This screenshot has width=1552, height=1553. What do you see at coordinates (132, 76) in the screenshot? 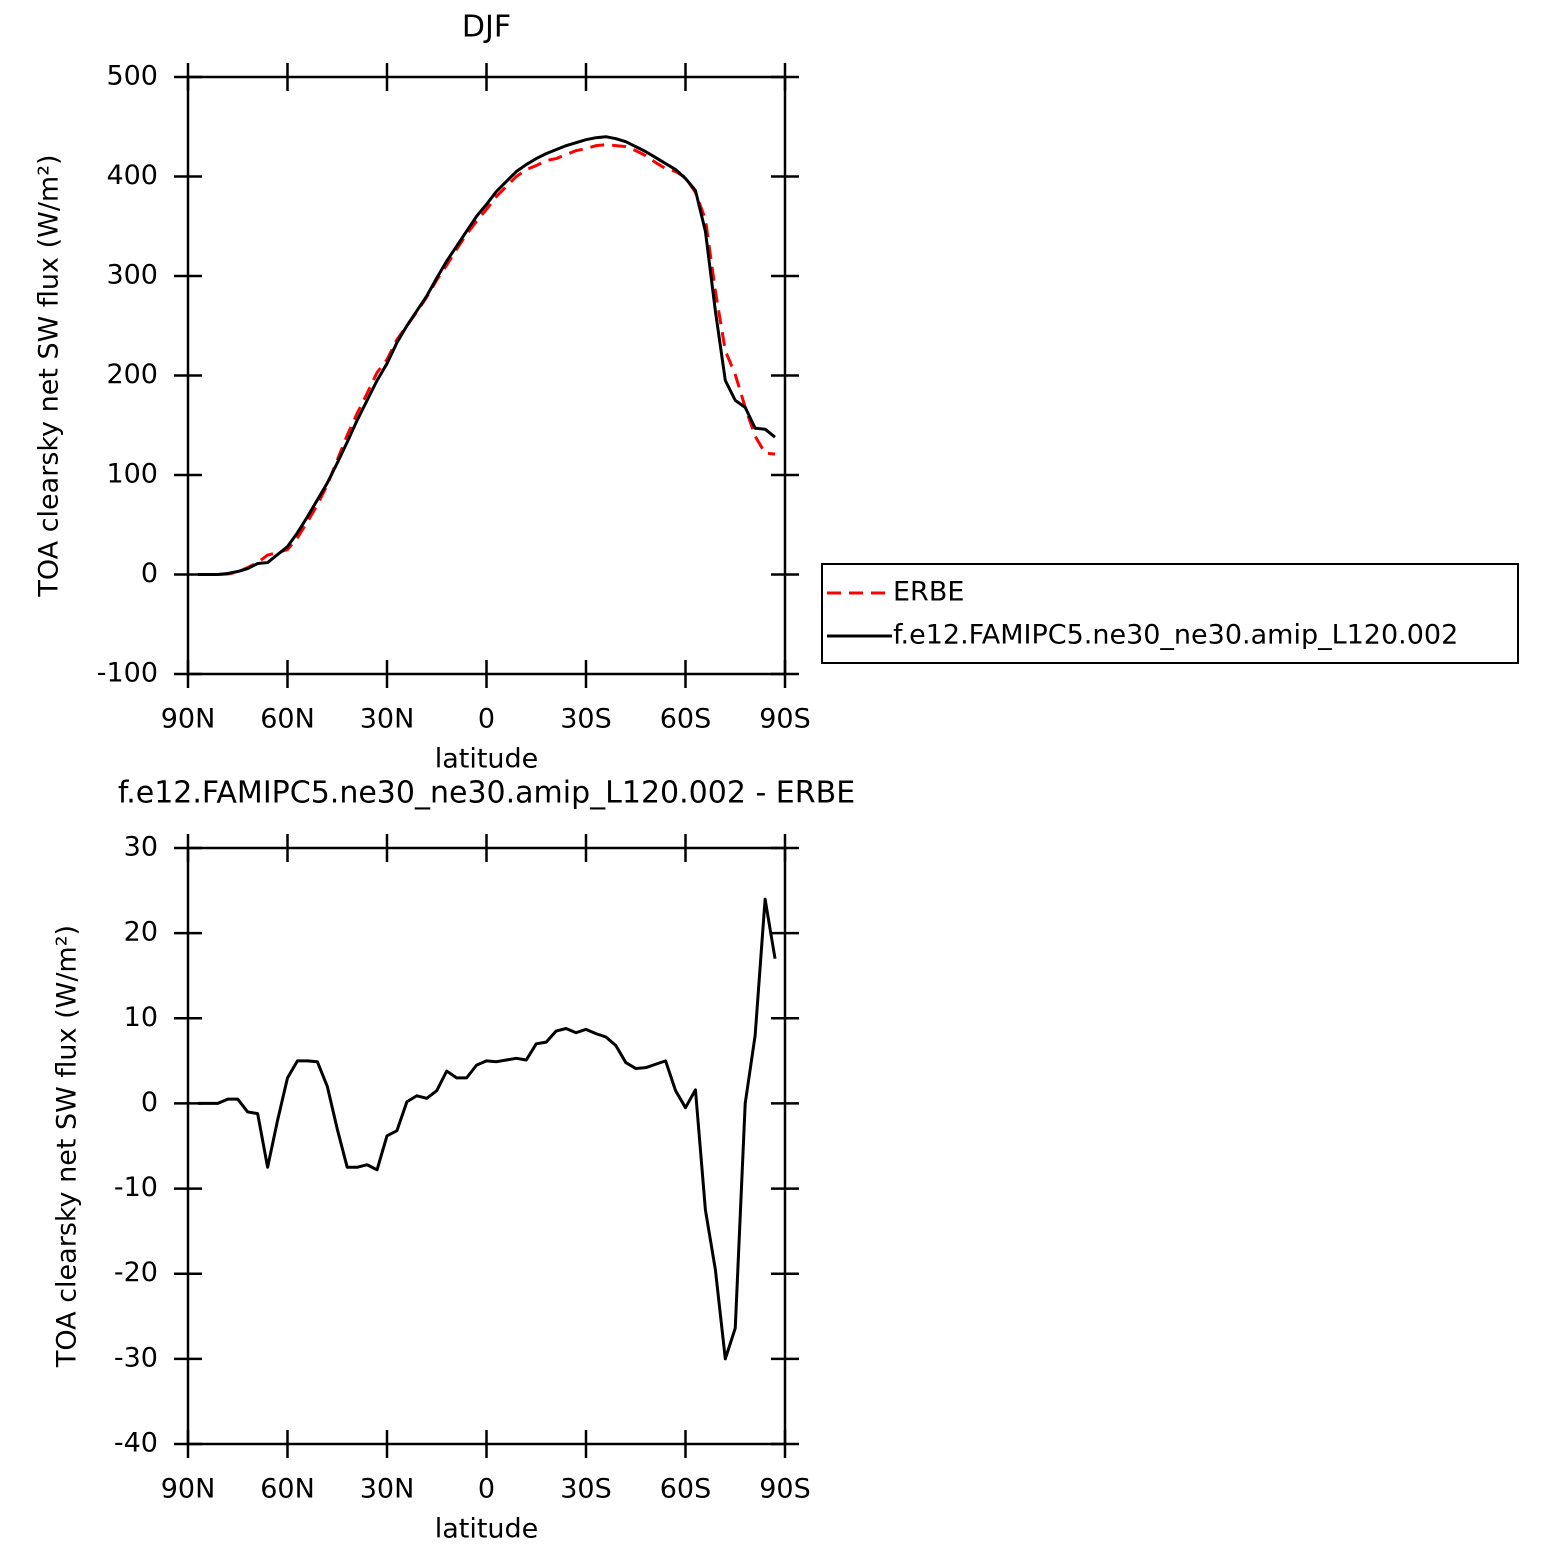
I see `y-tick-label: 500` at bounding box center [132, 76].